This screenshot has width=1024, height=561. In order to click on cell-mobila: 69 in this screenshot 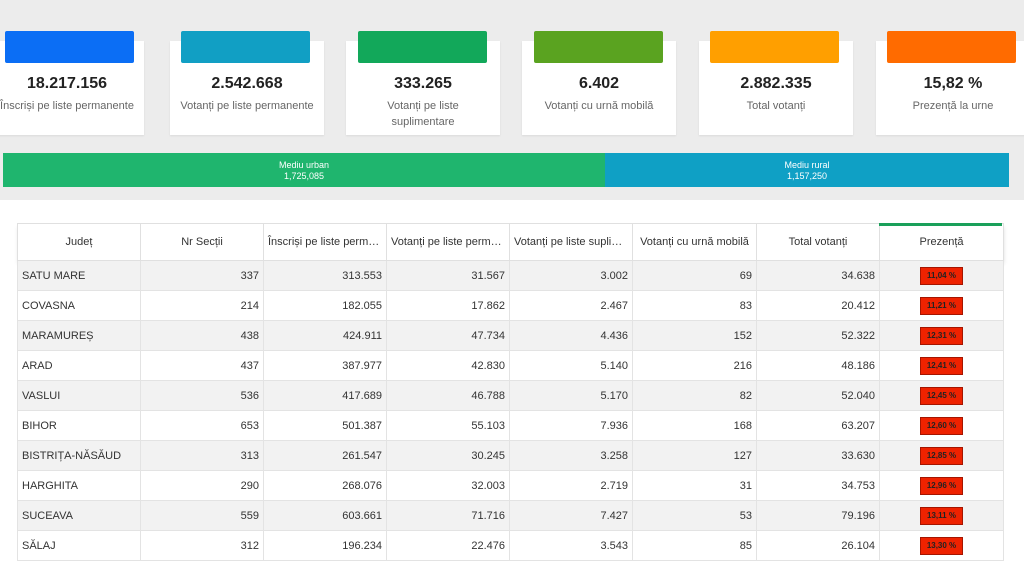, I will do `click(694, 275)`.